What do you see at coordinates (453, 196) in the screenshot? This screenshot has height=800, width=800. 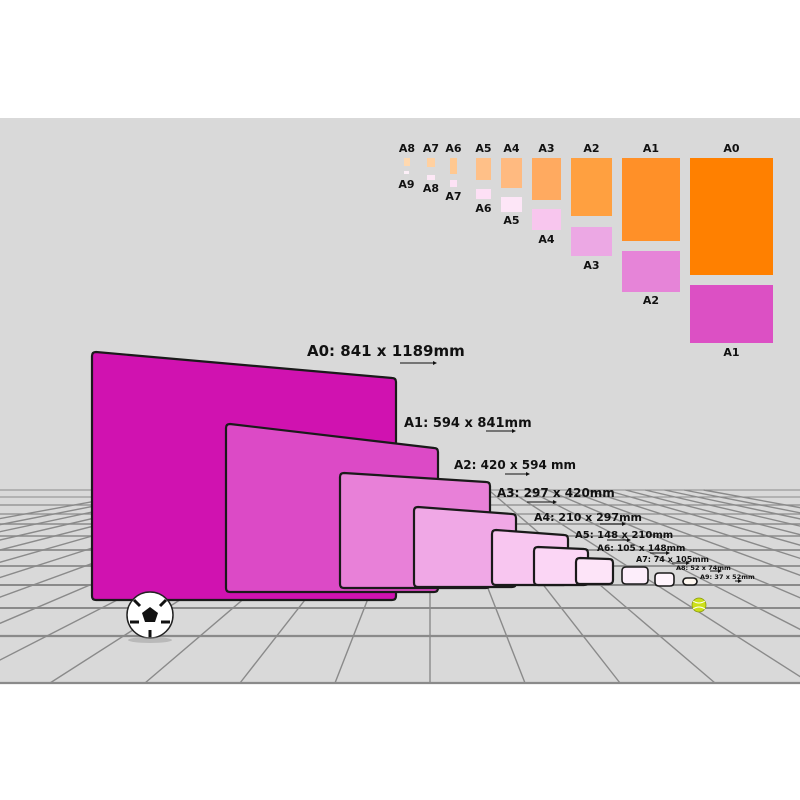 I see `overview-bottom-label: A7` at bounding box center [453, 196].